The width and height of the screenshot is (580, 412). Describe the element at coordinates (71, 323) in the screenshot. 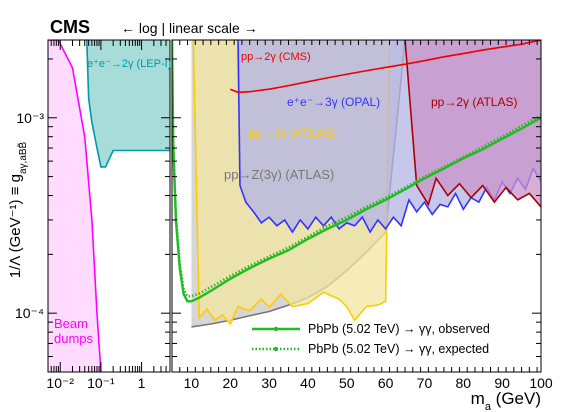

I see `region-label-beam-dumps: Beam` at that location.